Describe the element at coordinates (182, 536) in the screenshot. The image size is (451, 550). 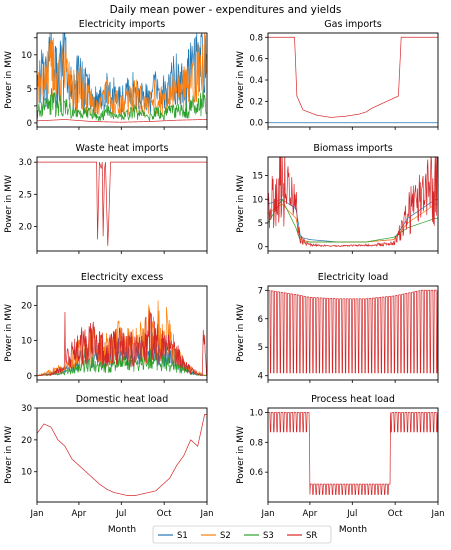
I see `legend-label-s1: S1` at that location.